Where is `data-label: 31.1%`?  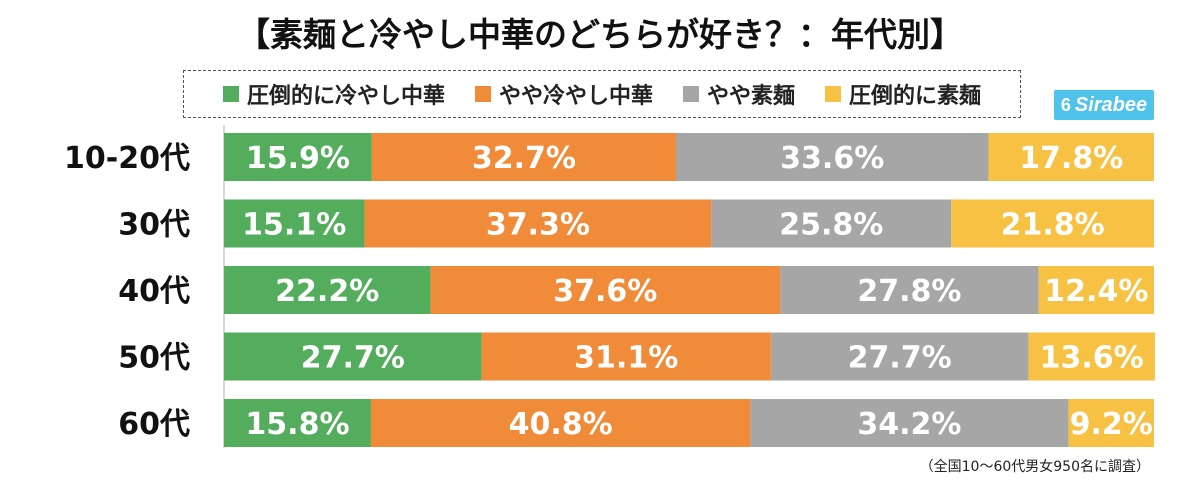 data-label: 31.1% is located at coordinates (626, 358).